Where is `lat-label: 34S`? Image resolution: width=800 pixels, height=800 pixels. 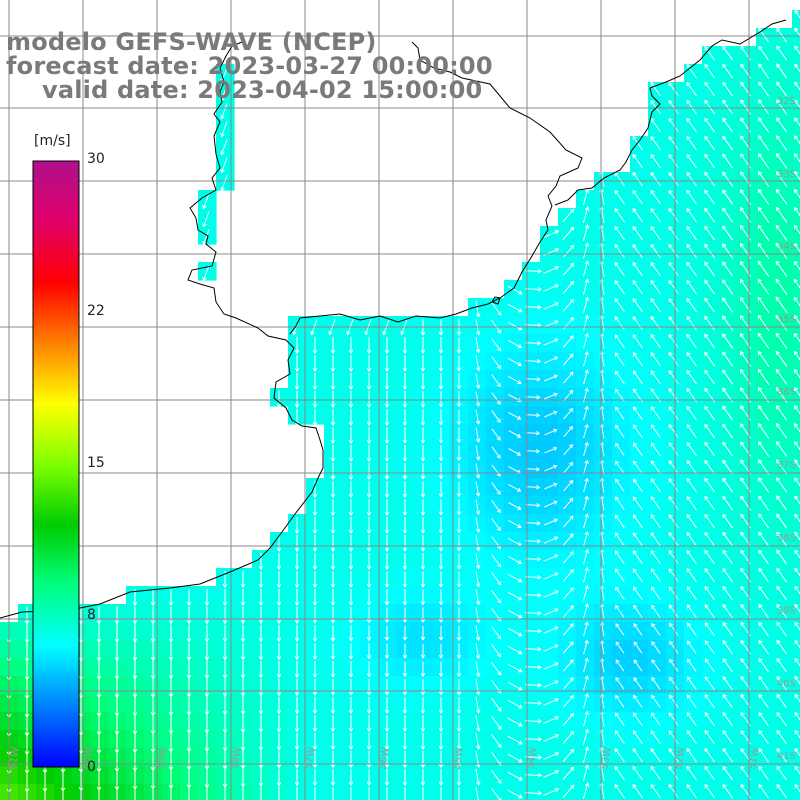 lat-label: 34S is located at coordinates (786, 247).